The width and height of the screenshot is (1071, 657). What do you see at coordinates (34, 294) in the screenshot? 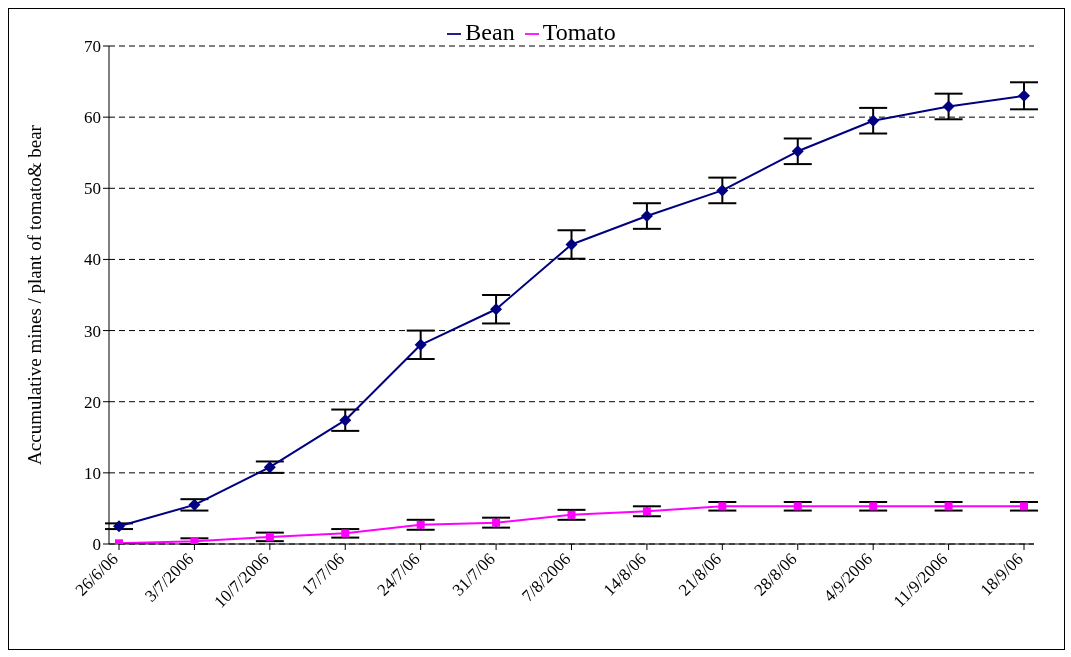
I see `y-axis-title: Accumulative mines / plant of tomato& bear` at bounding box center [34, 294].